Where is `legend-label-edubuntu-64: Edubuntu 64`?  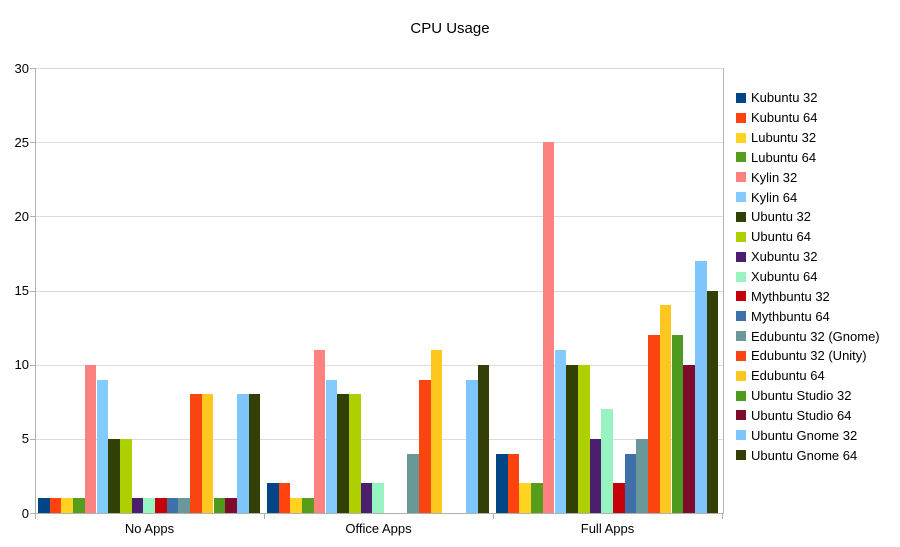
legend-label-edubuntu-64: Edubuntu 64 is located at coordinates (788, 376).